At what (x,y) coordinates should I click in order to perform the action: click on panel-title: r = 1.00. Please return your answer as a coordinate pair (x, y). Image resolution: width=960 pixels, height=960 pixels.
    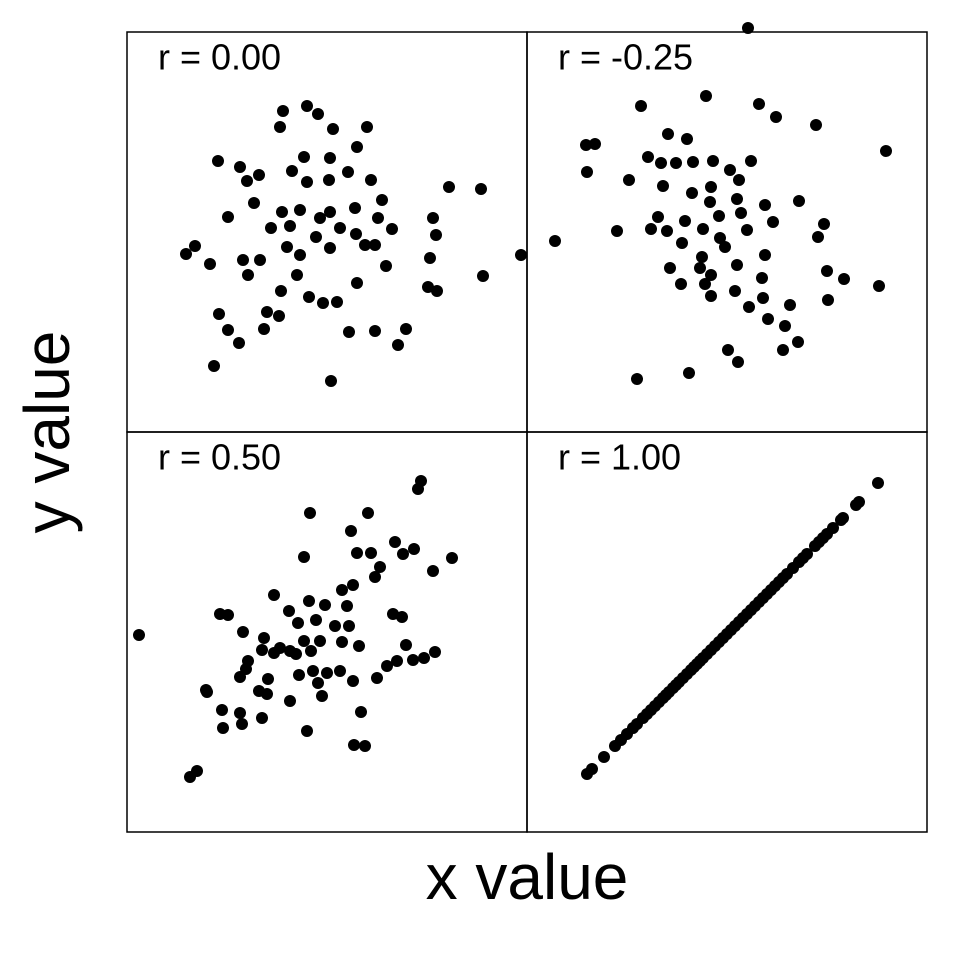
    Looking at the image, I should click on (619, 457).